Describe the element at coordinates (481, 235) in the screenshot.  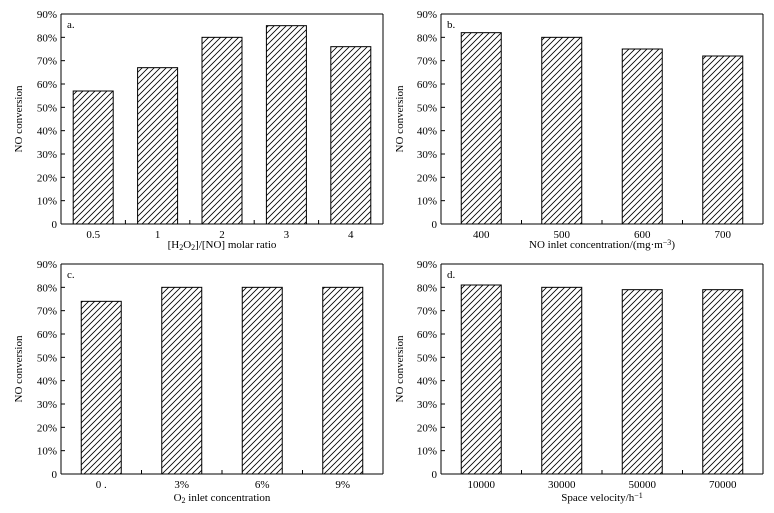
I see `x-tick-label: 400` at that location.